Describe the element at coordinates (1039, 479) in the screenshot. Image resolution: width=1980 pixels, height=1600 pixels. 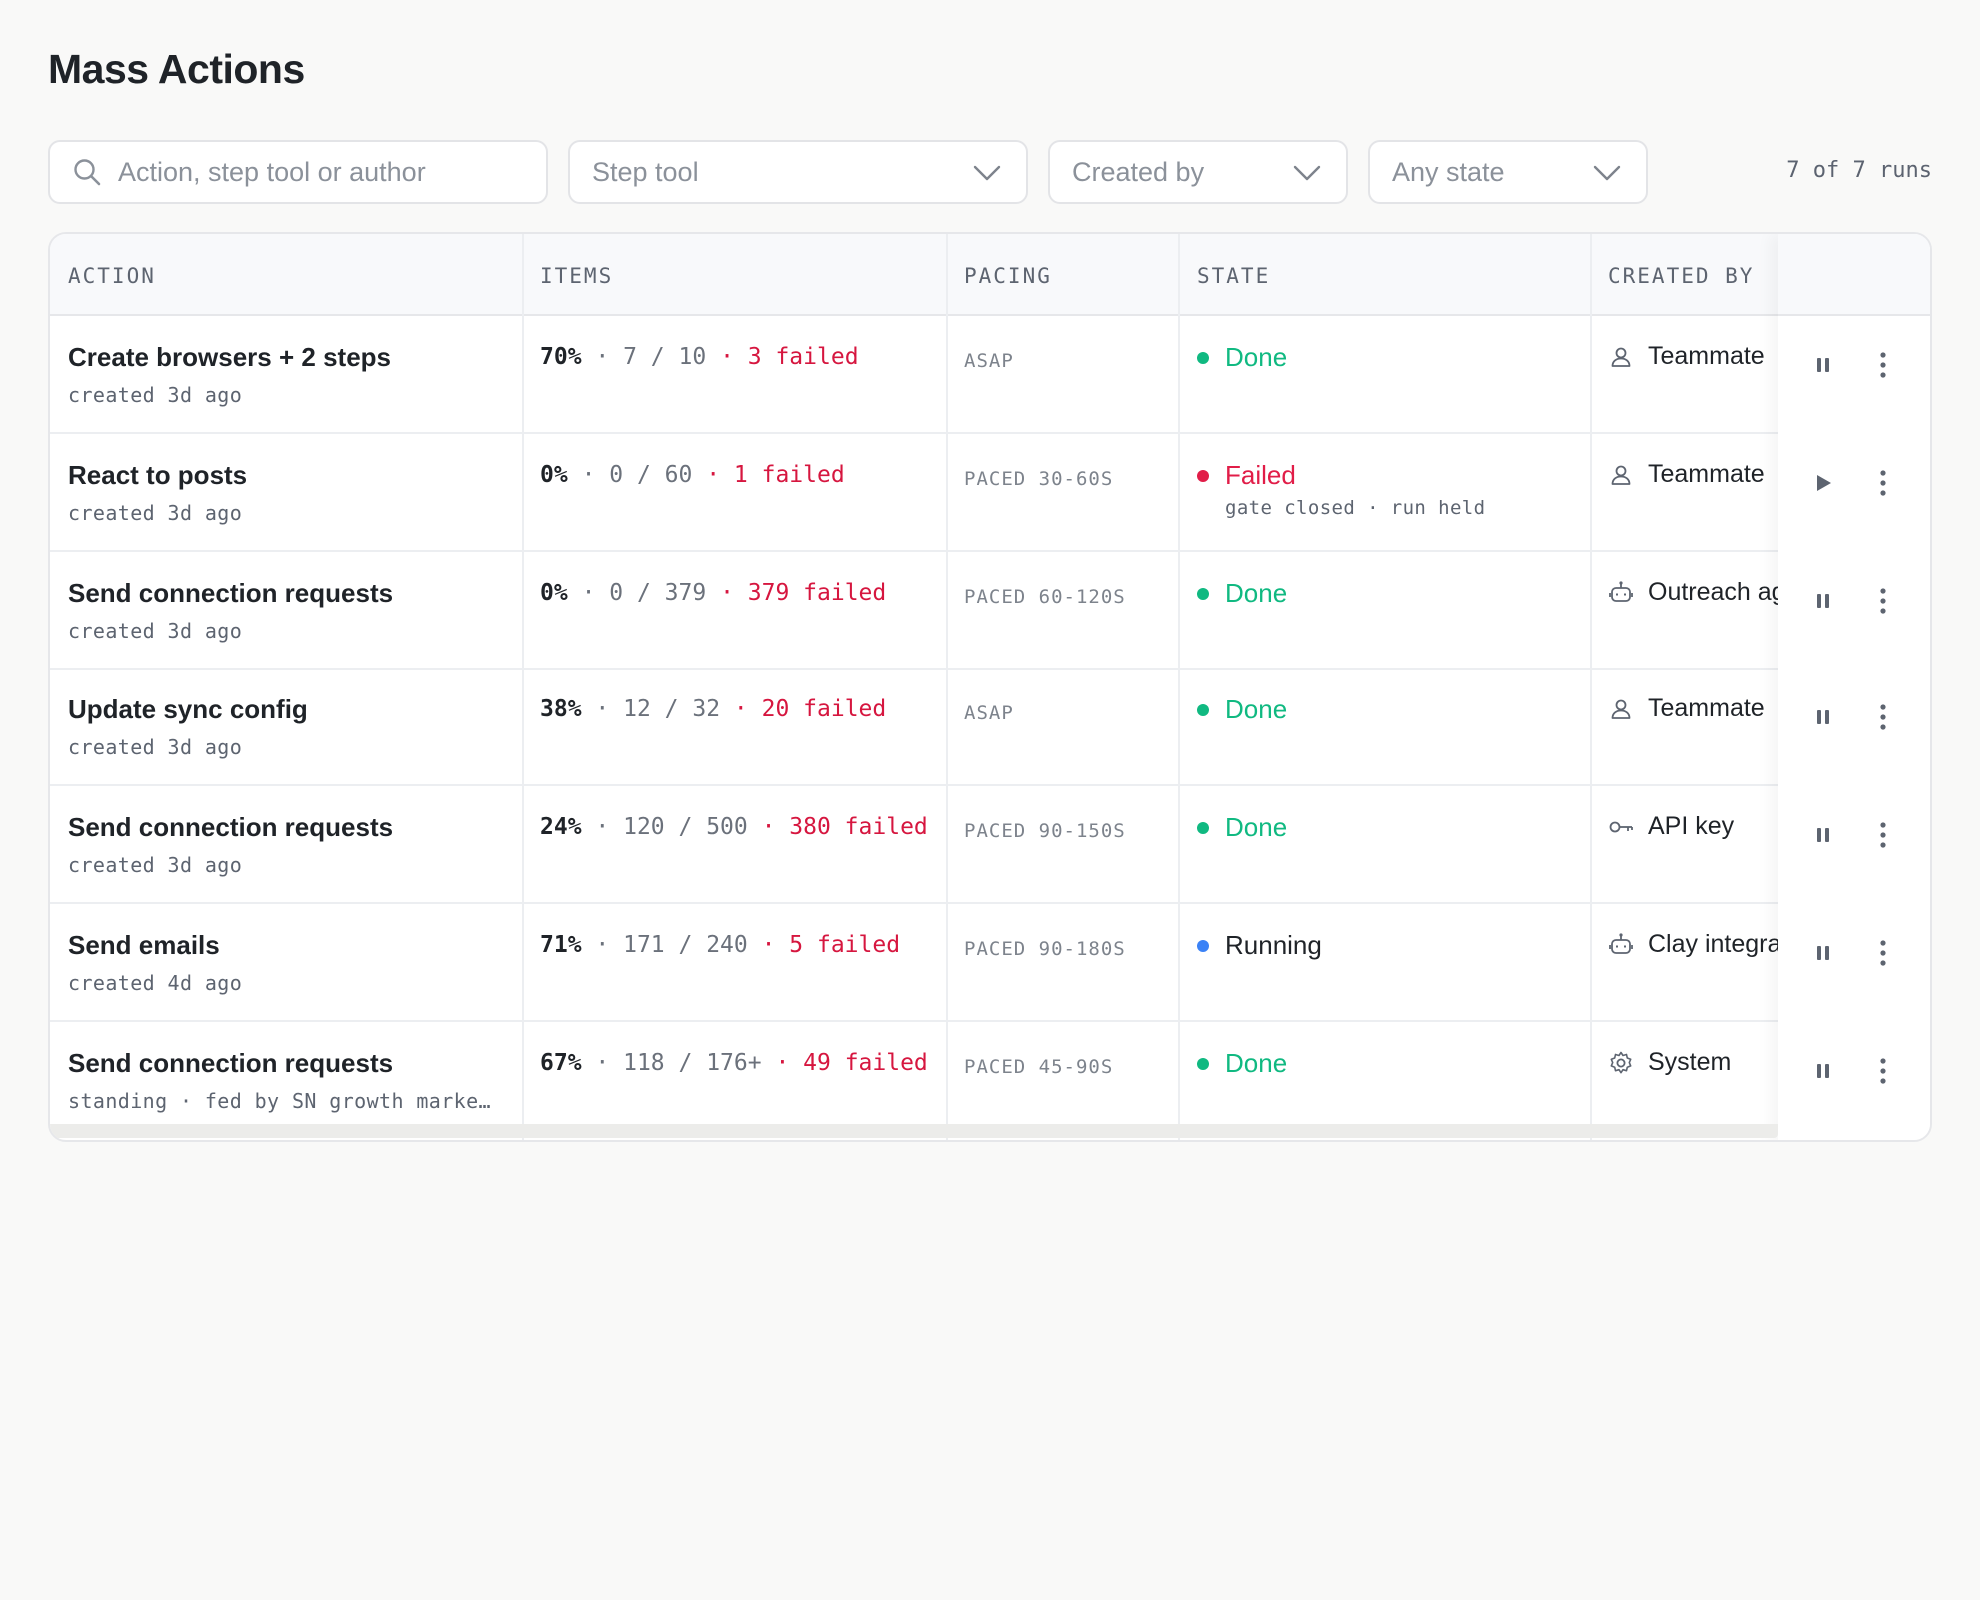
I see `pacing-value: PACED 30-60S` at that location.